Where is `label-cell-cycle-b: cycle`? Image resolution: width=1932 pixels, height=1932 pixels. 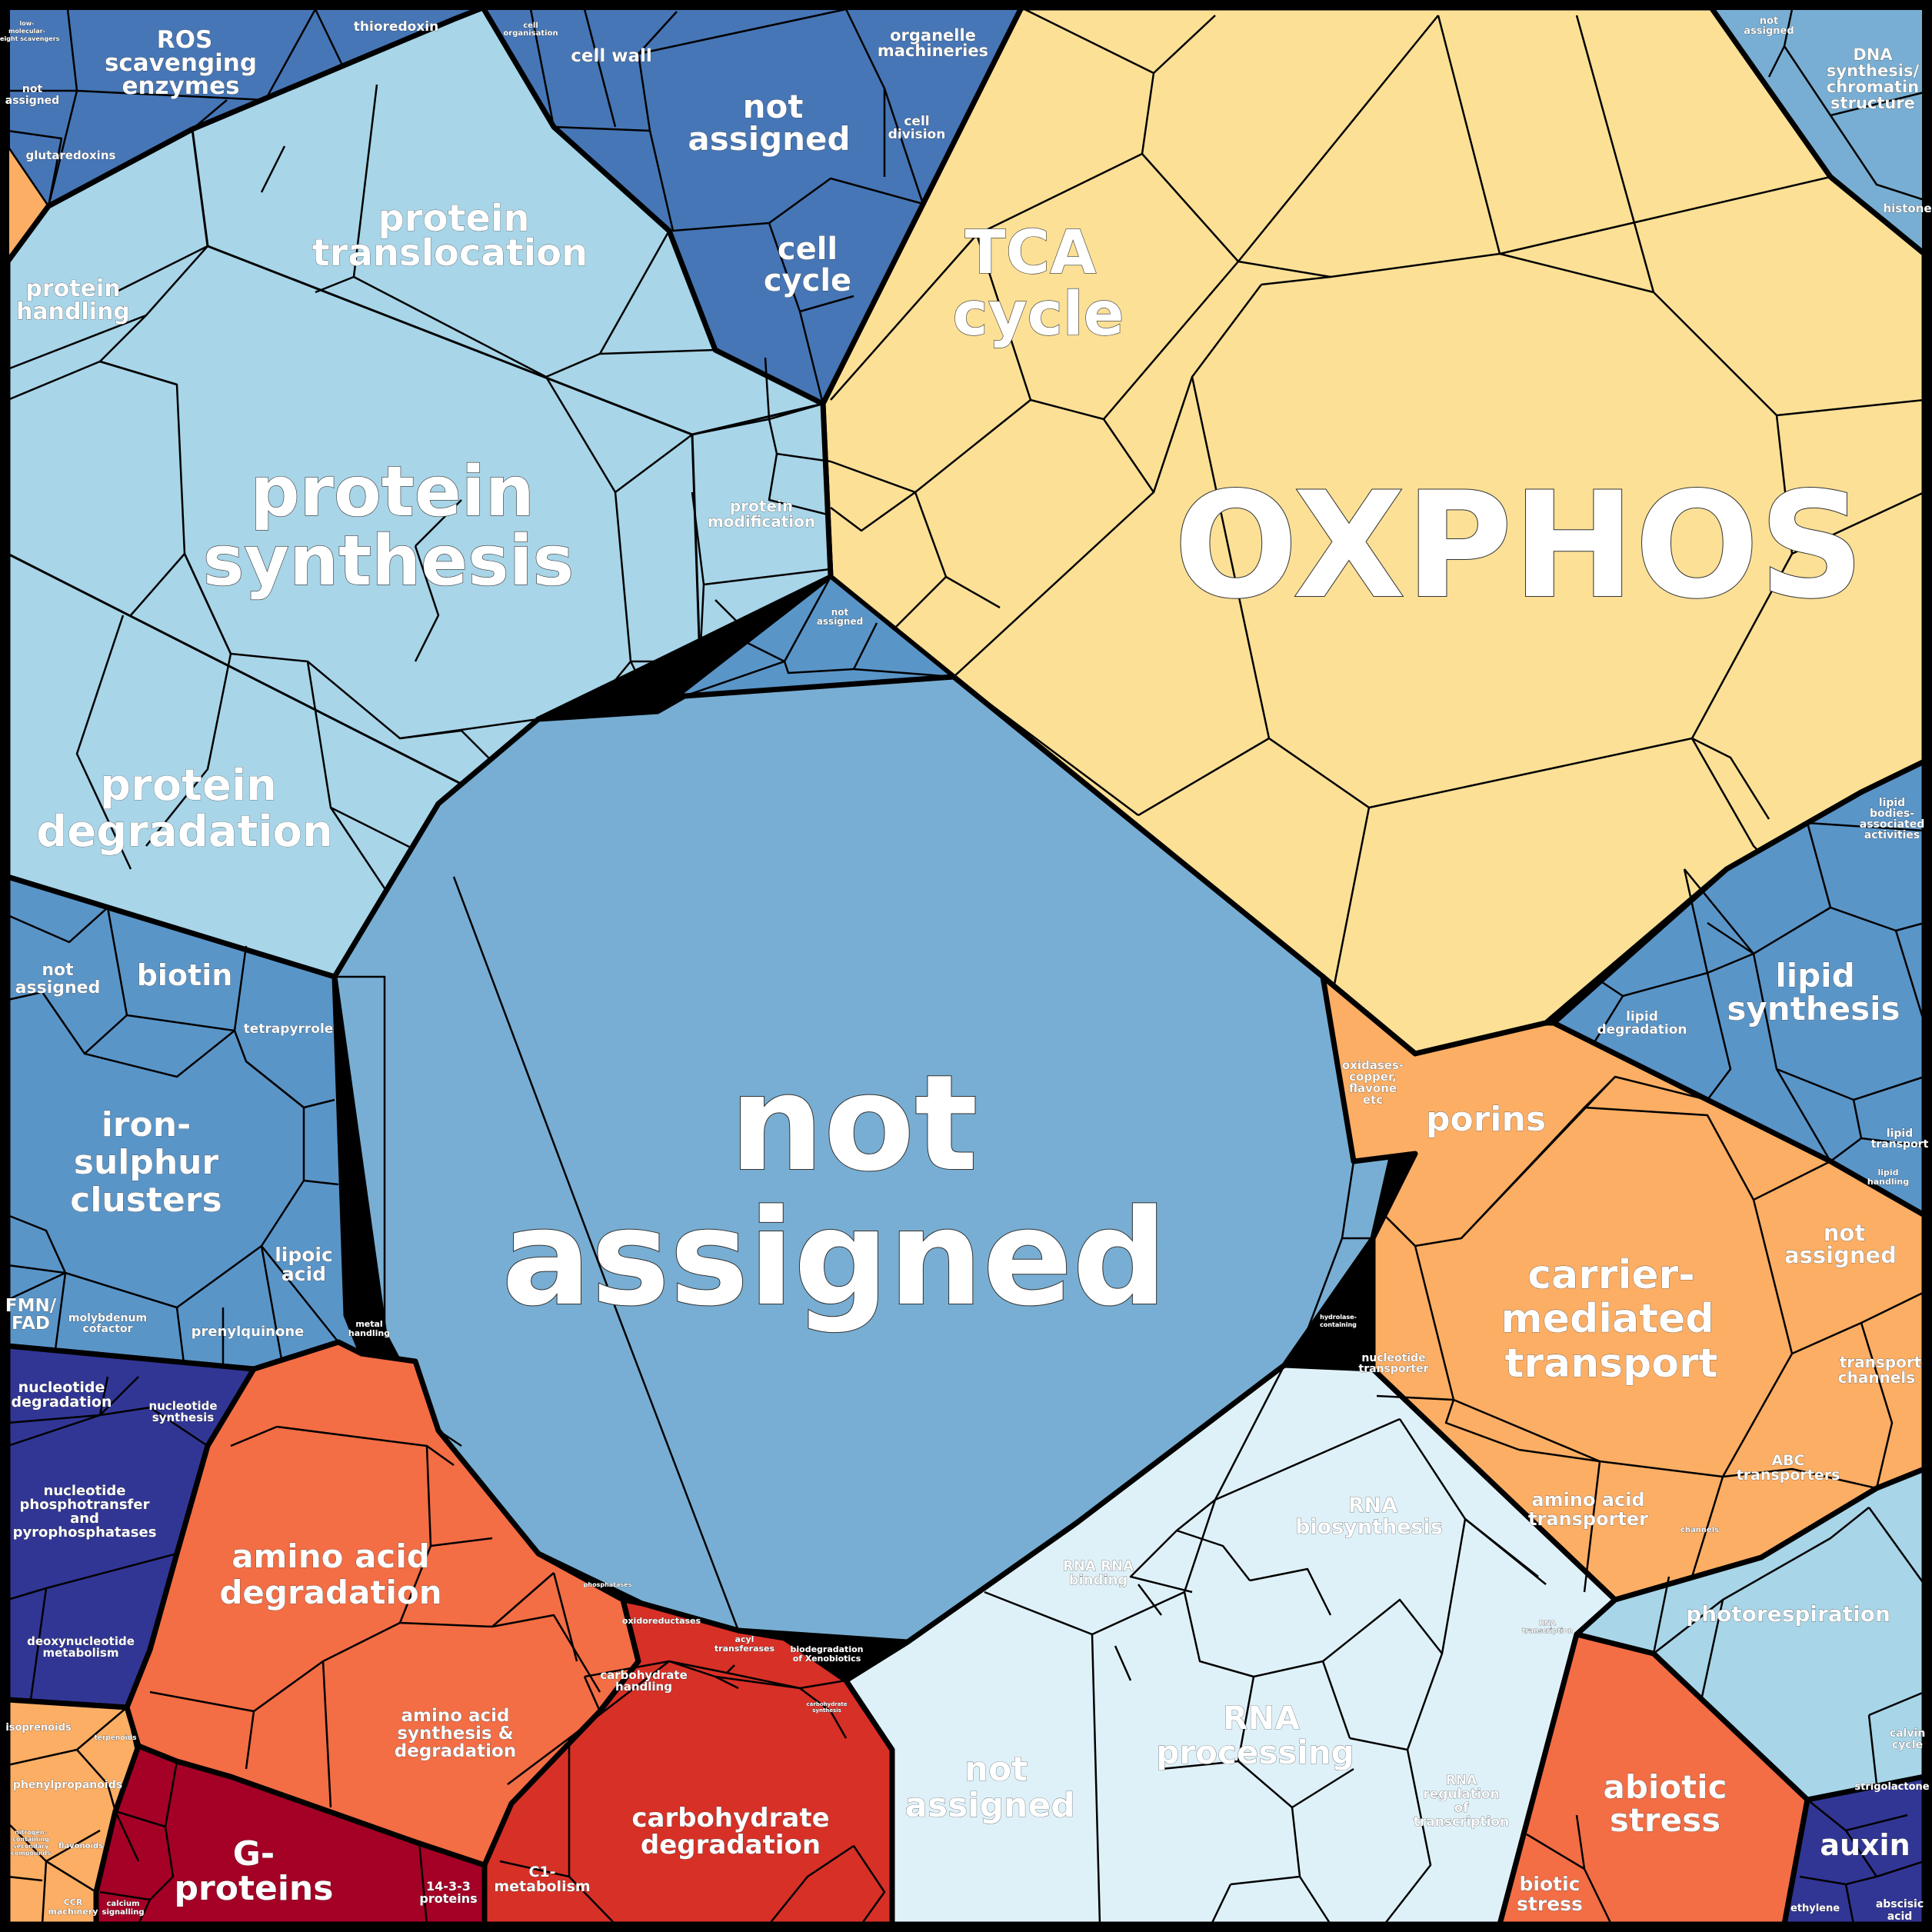
label-cell-cycle-b: cycle is located at coordinates (807, 280).